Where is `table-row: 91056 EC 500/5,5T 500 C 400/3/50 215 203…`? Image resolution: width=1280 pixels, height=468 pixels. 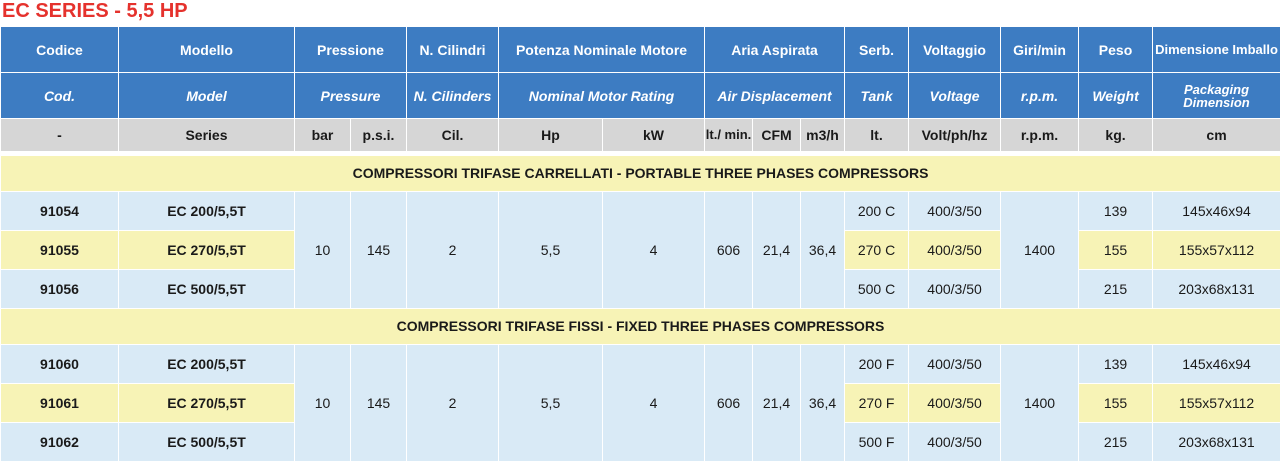 table-row: 91056 EC 500/5,5T 500 C 400/3/50 215 203… is located at coordinates (640, 288).